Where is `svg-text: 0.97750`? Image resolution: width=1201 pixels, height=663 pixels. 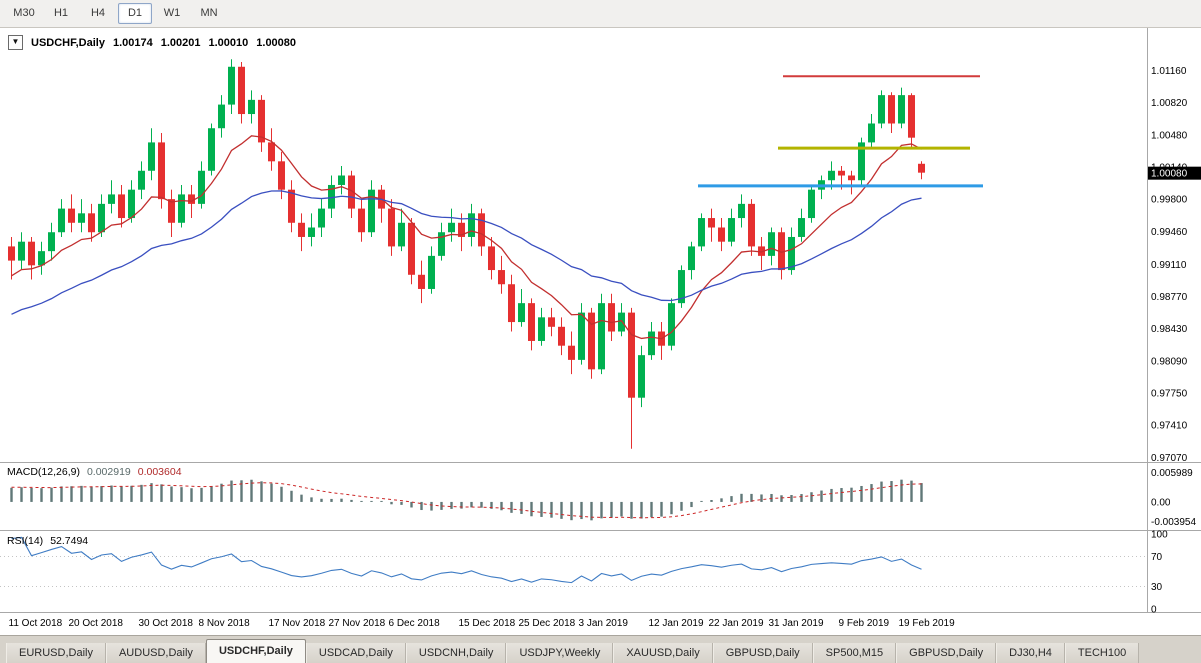 svg-text: 0.97750 is located at coordinates (1169, 393).